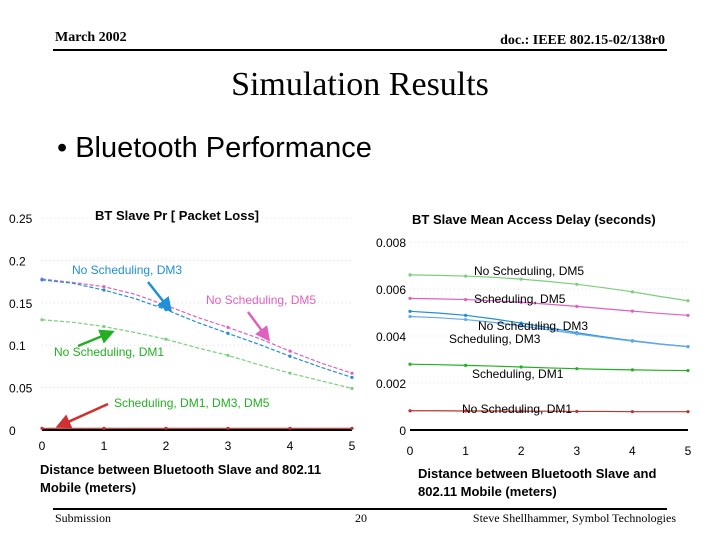  Describe the element at coordinates (127, 270) in the screenshot. I see `chart1-annotation-dm3: No Scheduling, DM3` at that location.